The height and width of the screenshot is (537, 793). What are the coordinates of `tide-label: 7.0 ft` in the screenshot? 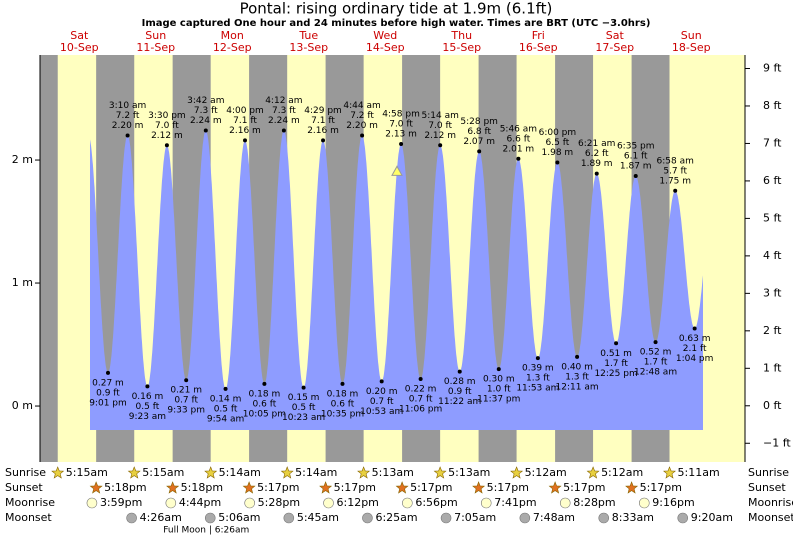 It's located at (167, 126).